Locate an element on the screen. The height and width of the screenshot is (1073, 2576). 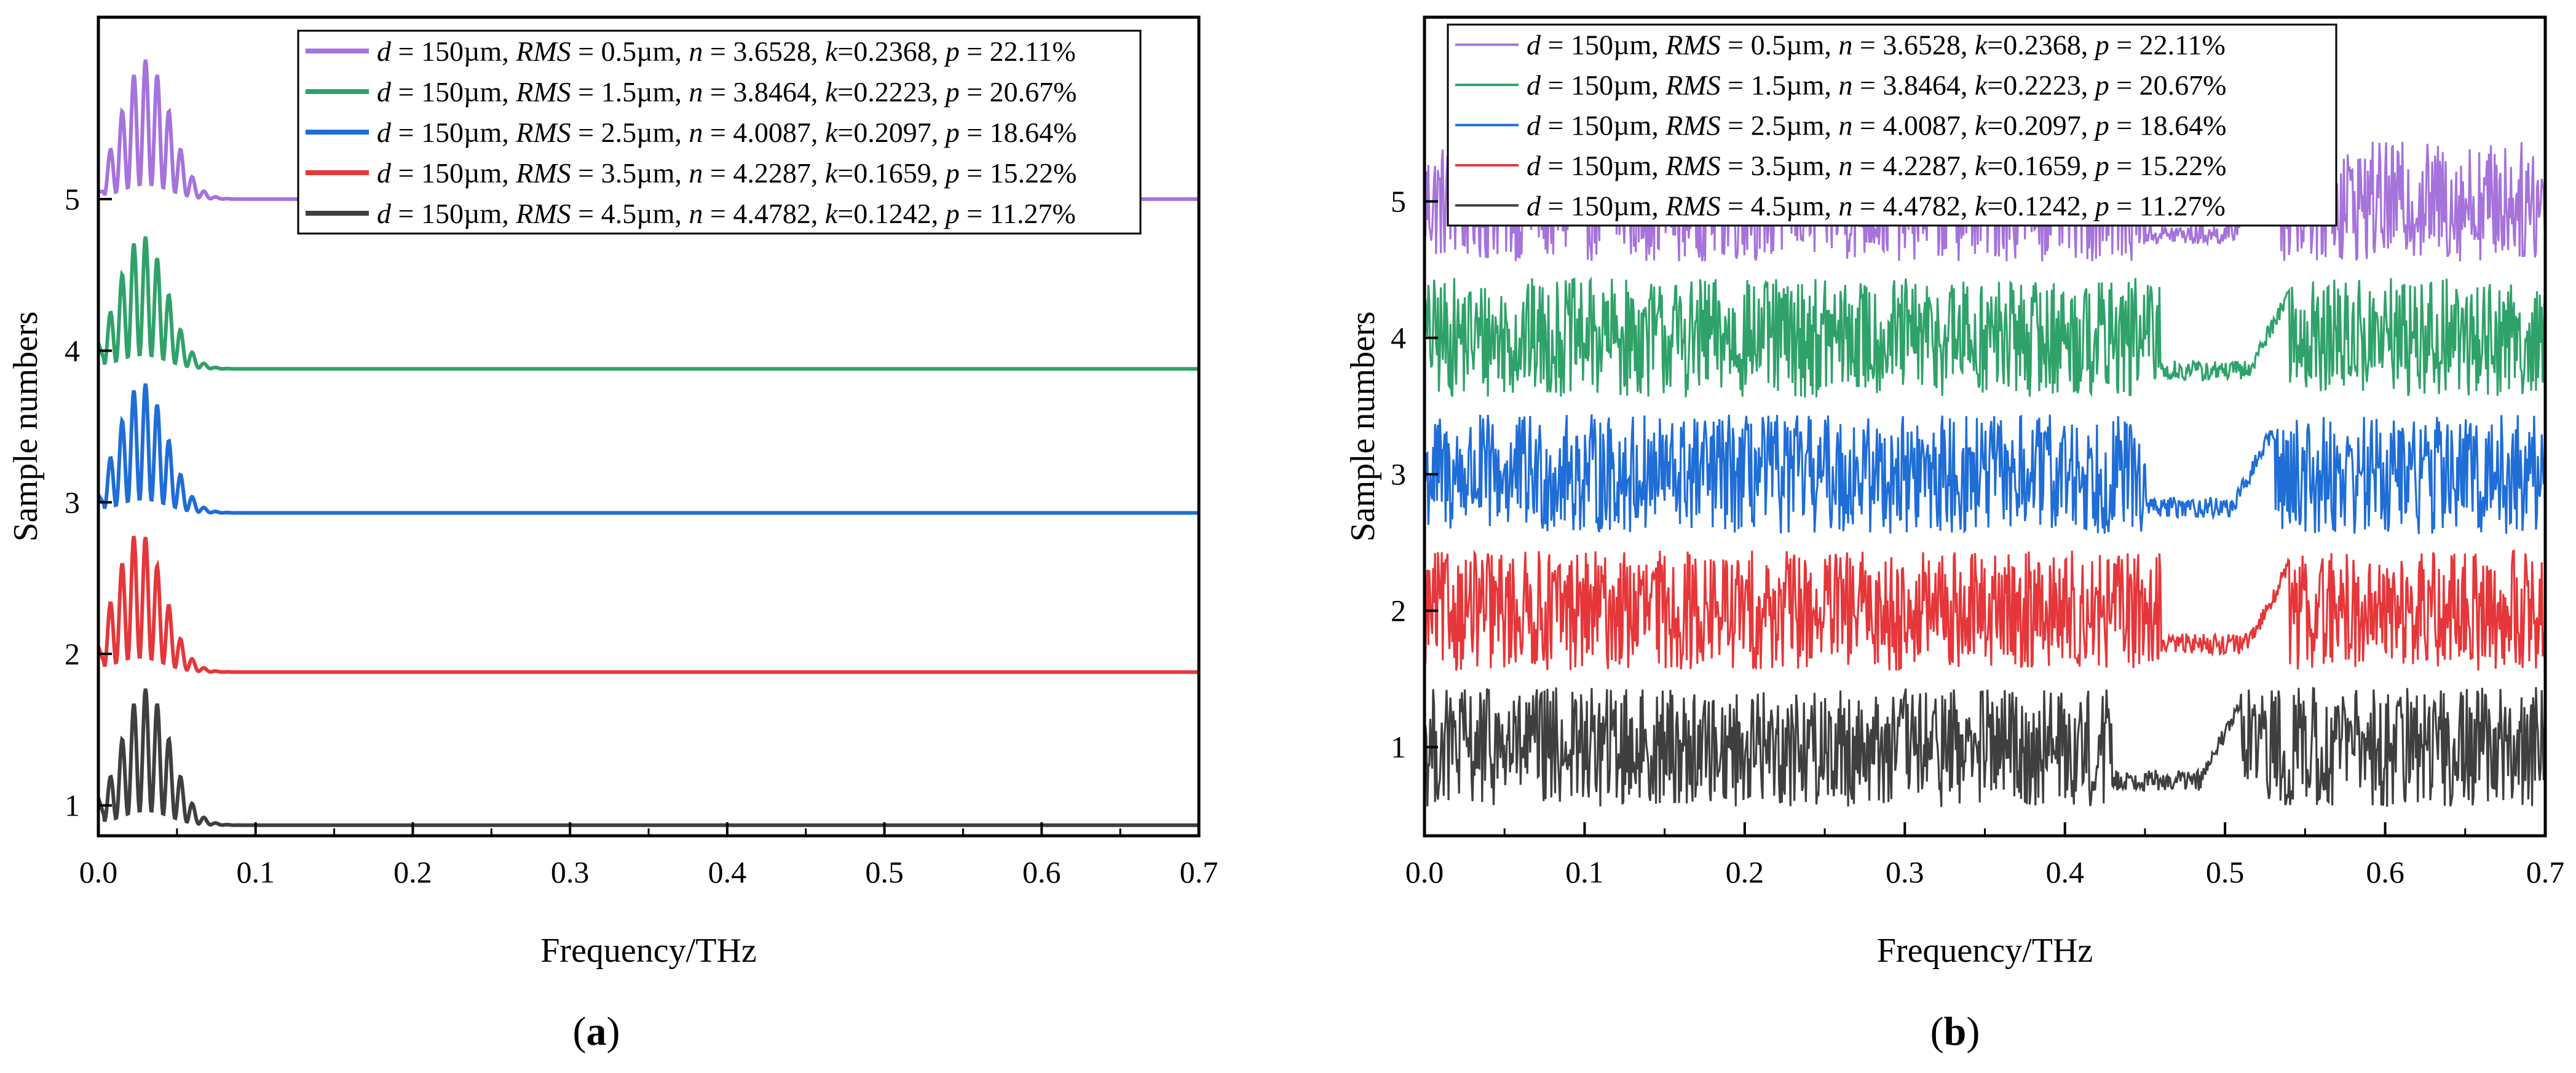
panel-caption: (b) is located at coordinates (1955, 1032).